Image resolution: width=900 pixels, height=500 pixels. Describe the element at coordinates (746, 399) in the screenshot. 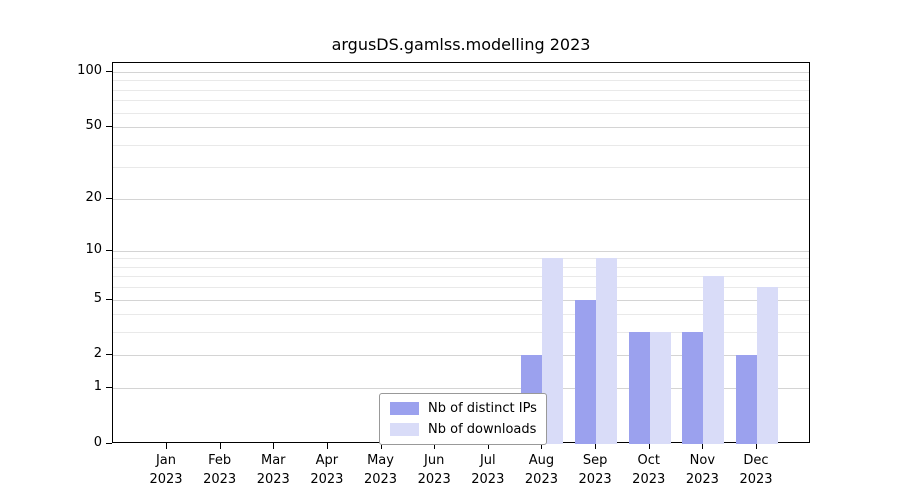

I see `bar-distinct-ips-dec` at that location.